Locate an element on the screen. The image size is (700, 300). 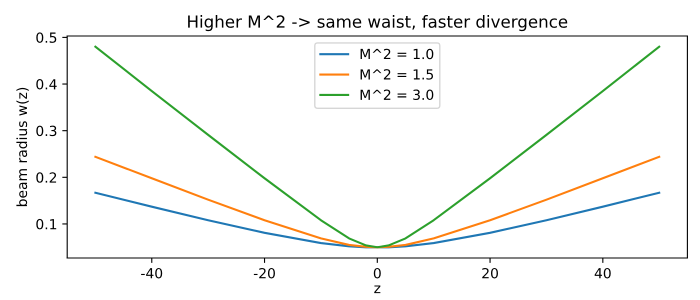
y-tick-label: 0.3 is located at coordinates (46, 131).